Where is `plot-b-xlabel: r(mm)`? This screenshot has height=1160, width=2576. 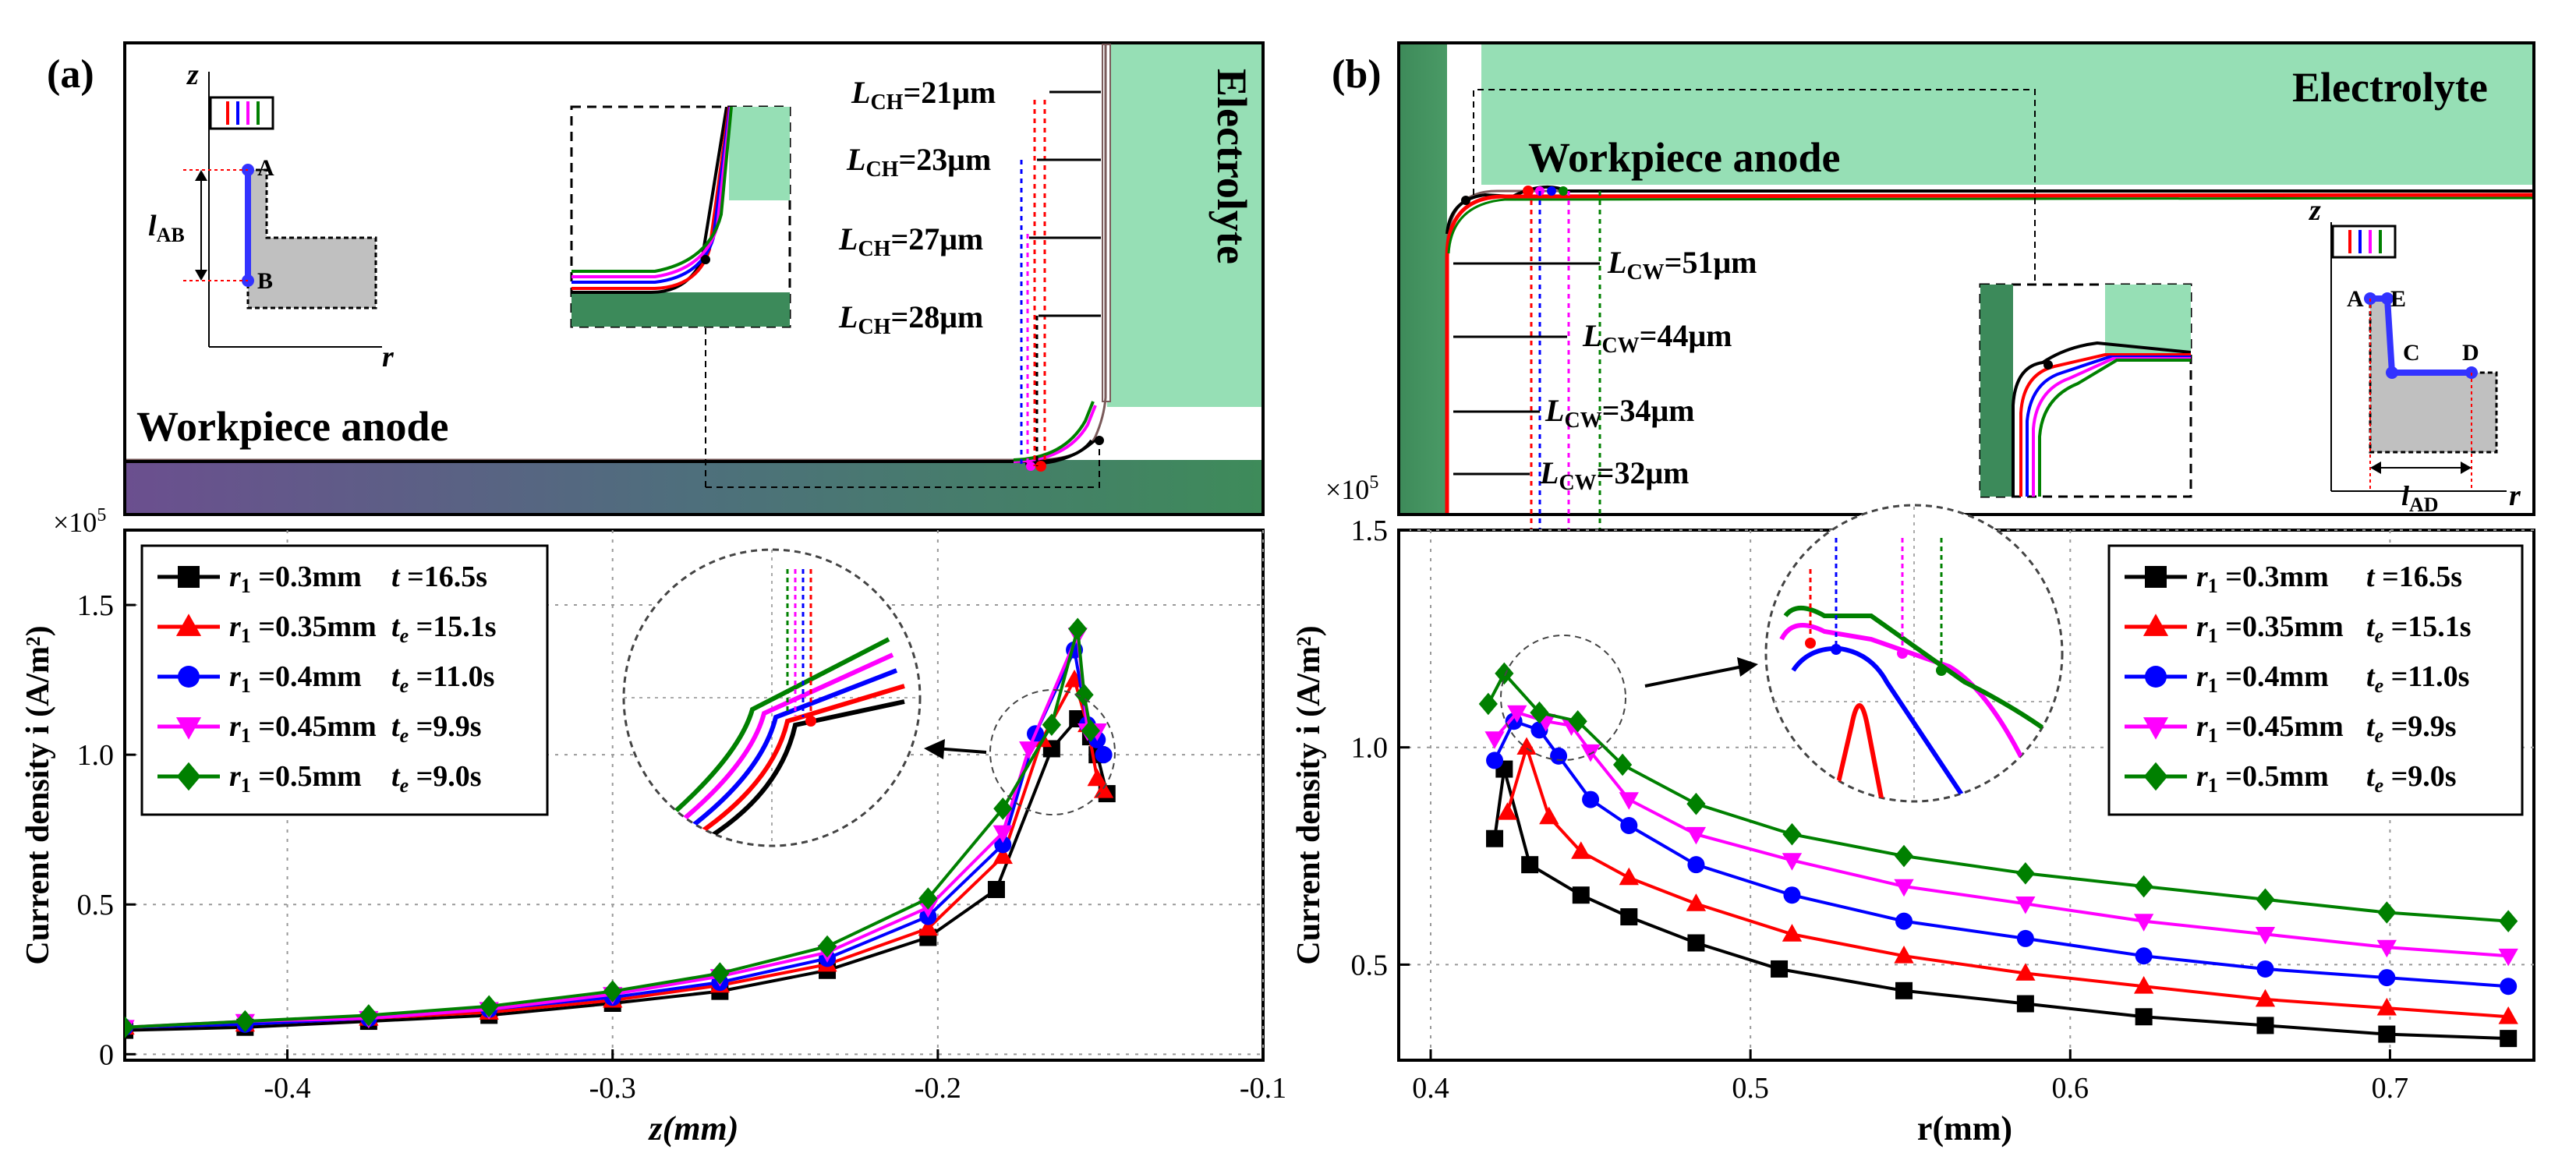
plot-b-xlabel: r(mm) is located at coordinates (1964, 1128).